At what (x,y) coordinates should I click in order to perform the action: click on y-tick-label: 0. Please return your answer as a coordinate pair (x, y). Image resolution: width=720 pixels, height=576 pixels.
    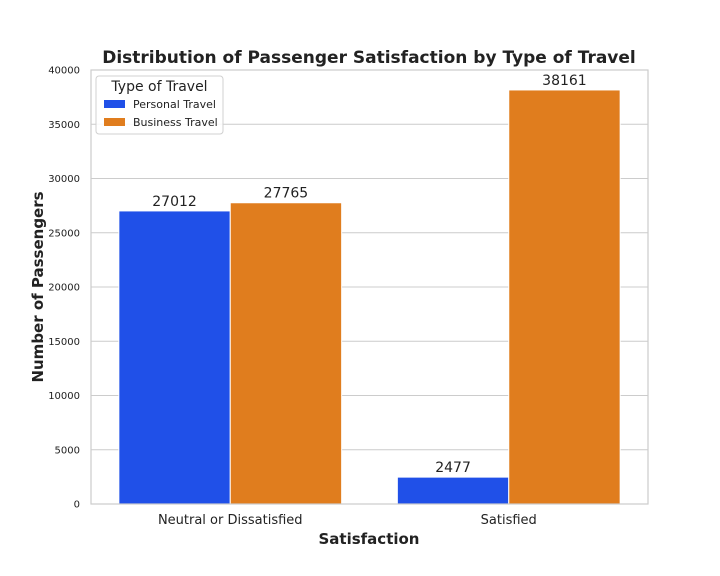
    Looking at the image, I should click on (77, 505).